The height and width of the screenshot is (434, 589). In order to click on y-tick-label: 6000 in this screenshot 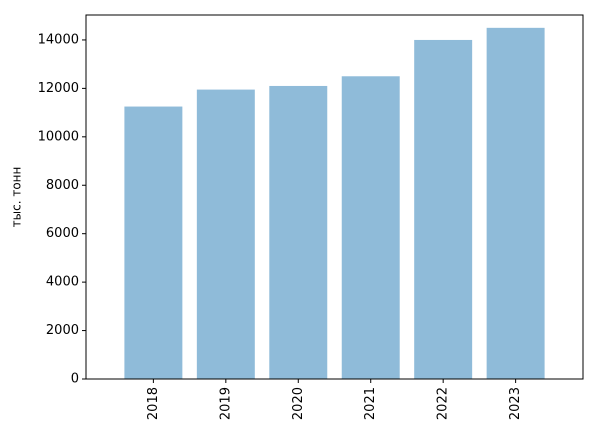, I will do `click(62, 233)`.